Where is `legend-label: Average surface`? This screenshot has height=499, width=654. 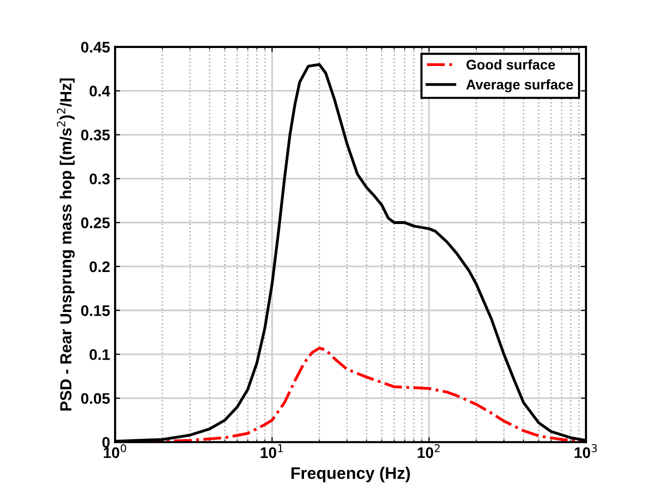
legend-label: Average surface is located at coordinates (520, 85).